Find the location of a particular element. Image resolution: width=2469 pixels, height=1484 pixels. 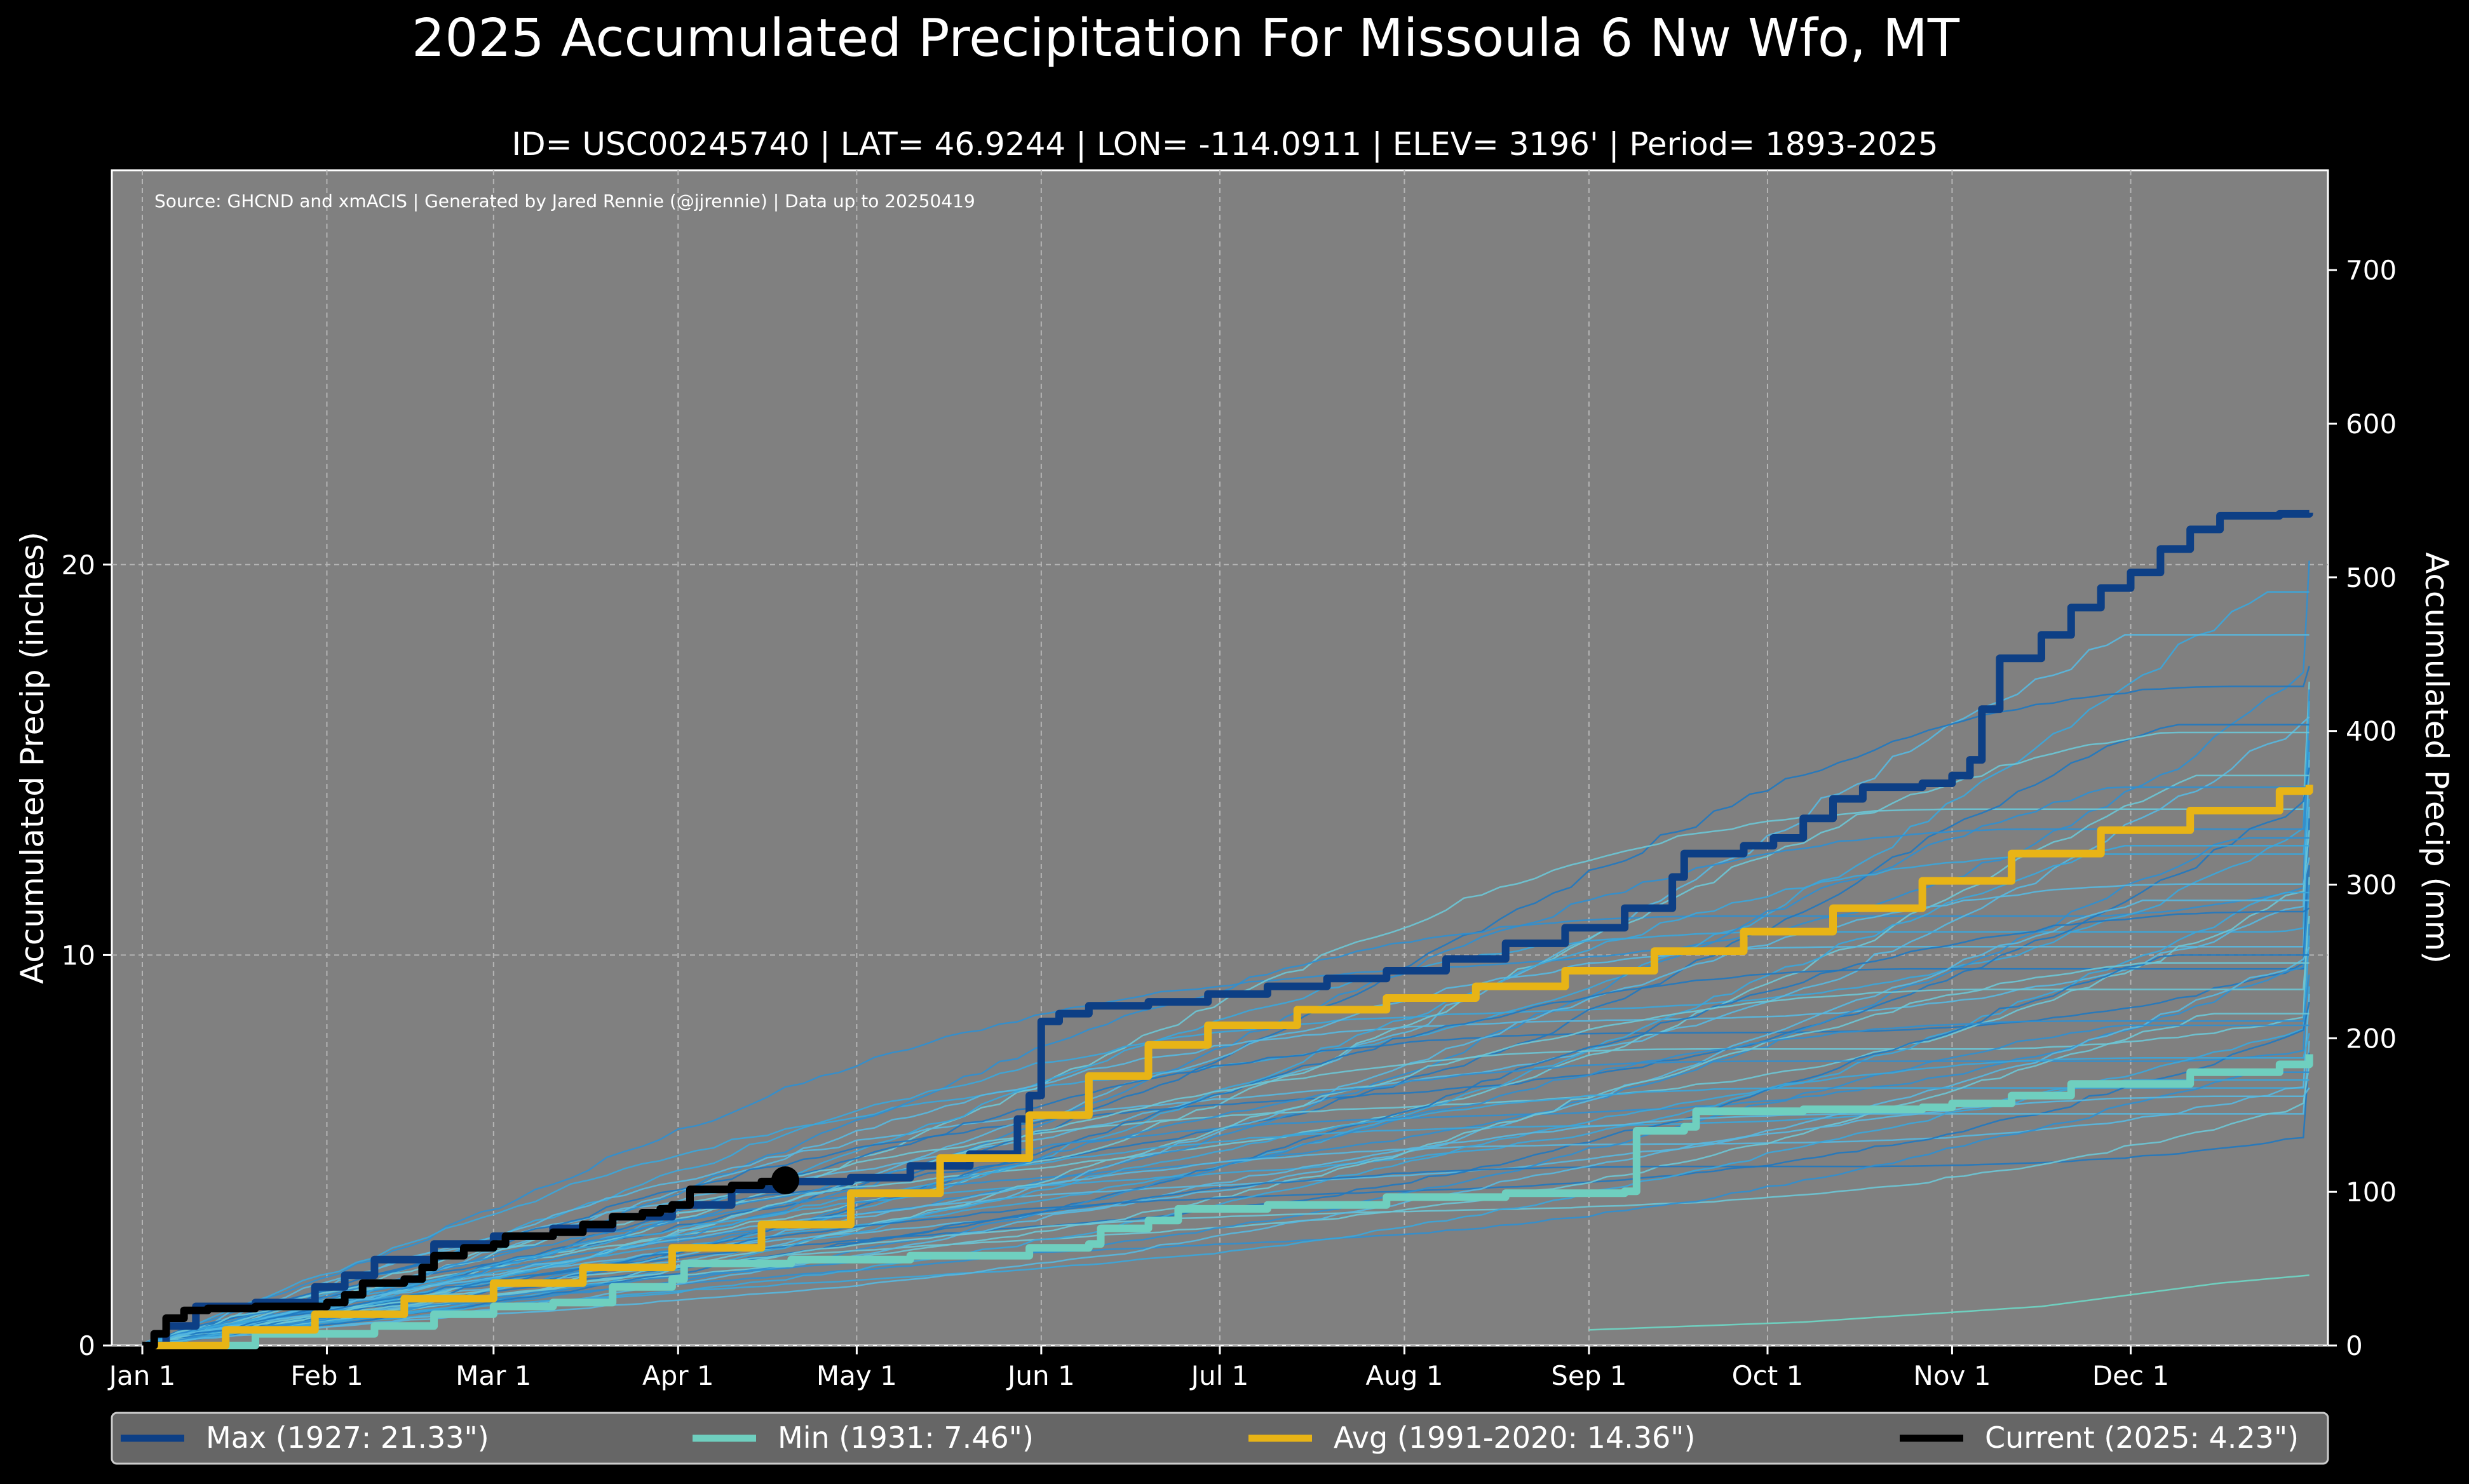

x-tick-label: Dec 1 is located at coordinates (2130, 1375).